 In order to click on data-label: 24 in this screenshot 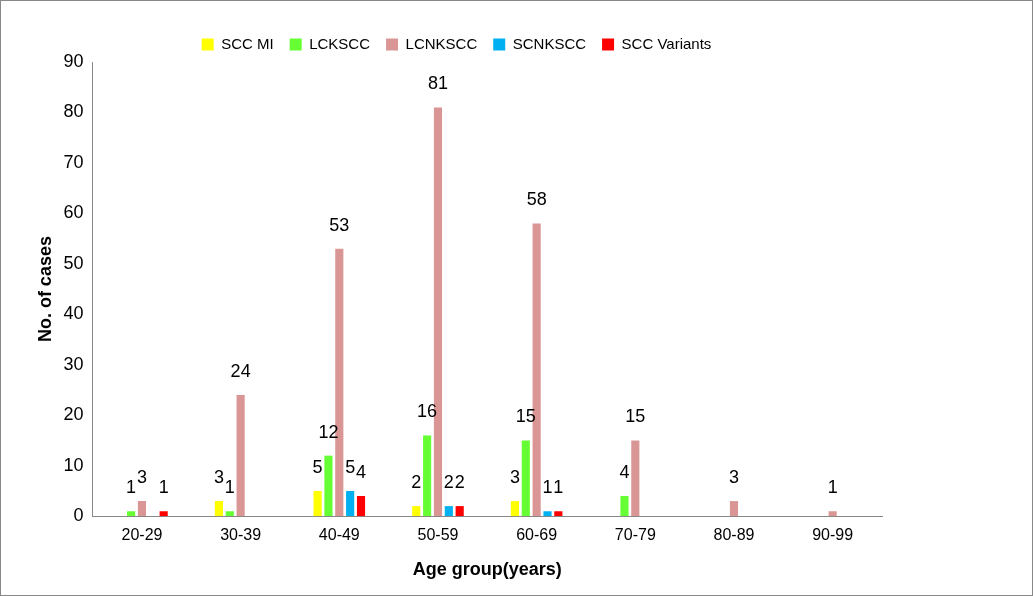, I will do `click(240, 371)`.